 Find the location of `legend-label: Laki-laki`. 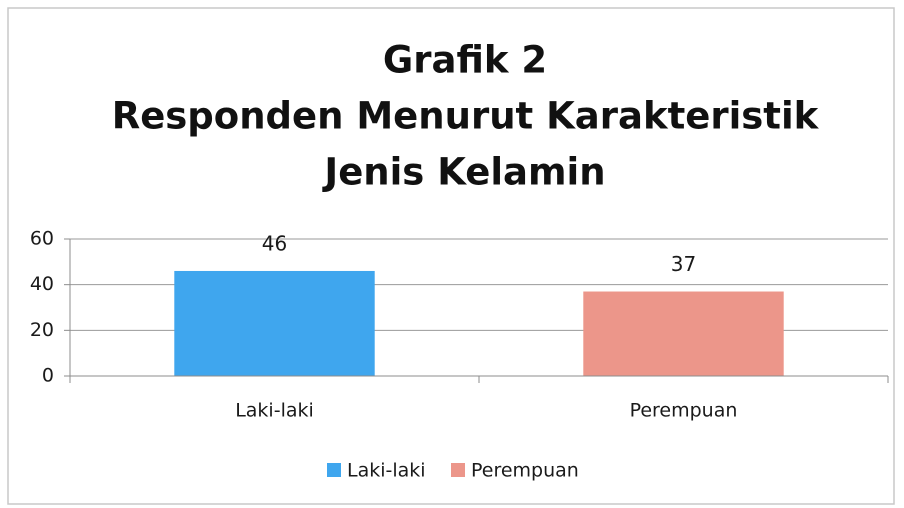

legend-label: Laki-laki is located at coordinates (386, 471).